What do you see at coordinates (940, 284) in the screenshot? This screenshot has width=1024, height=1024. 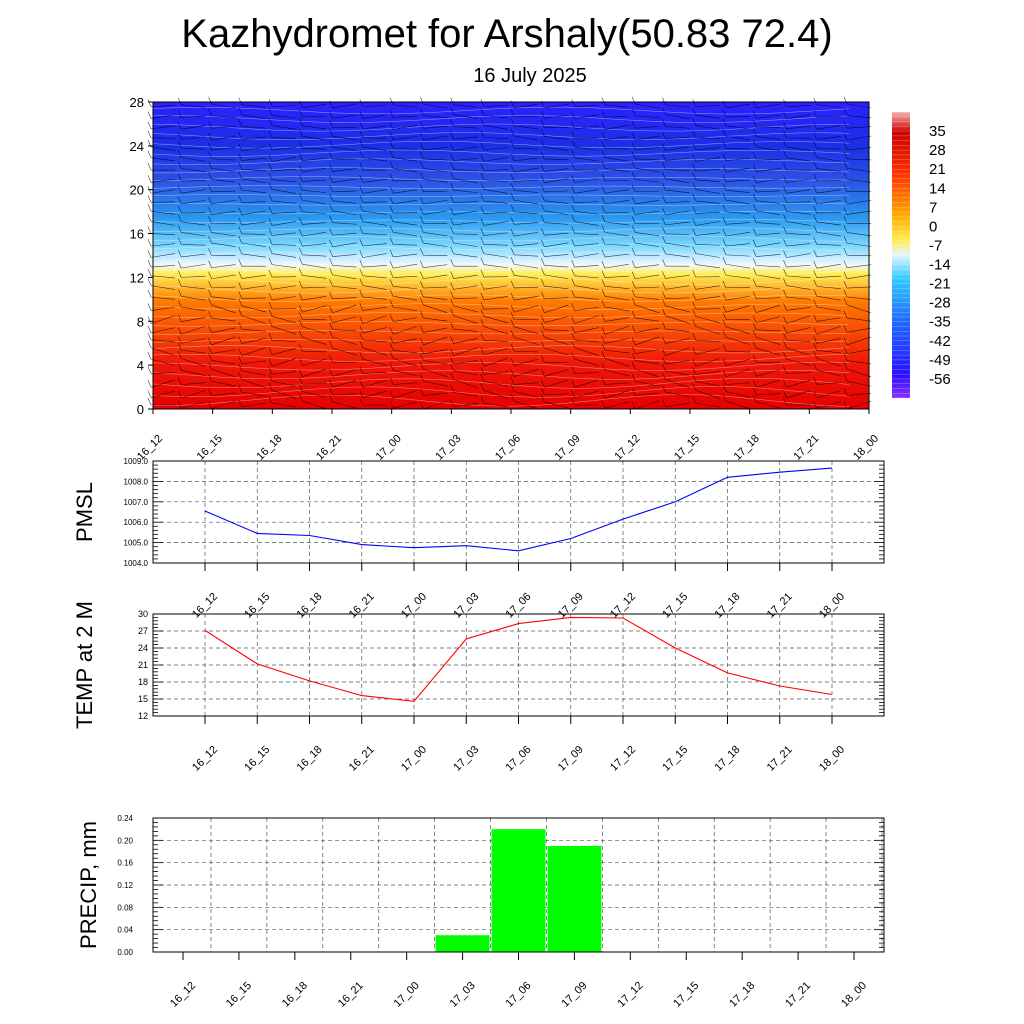 I see `colorbar-label: -21` at bounding box center [940, 284].